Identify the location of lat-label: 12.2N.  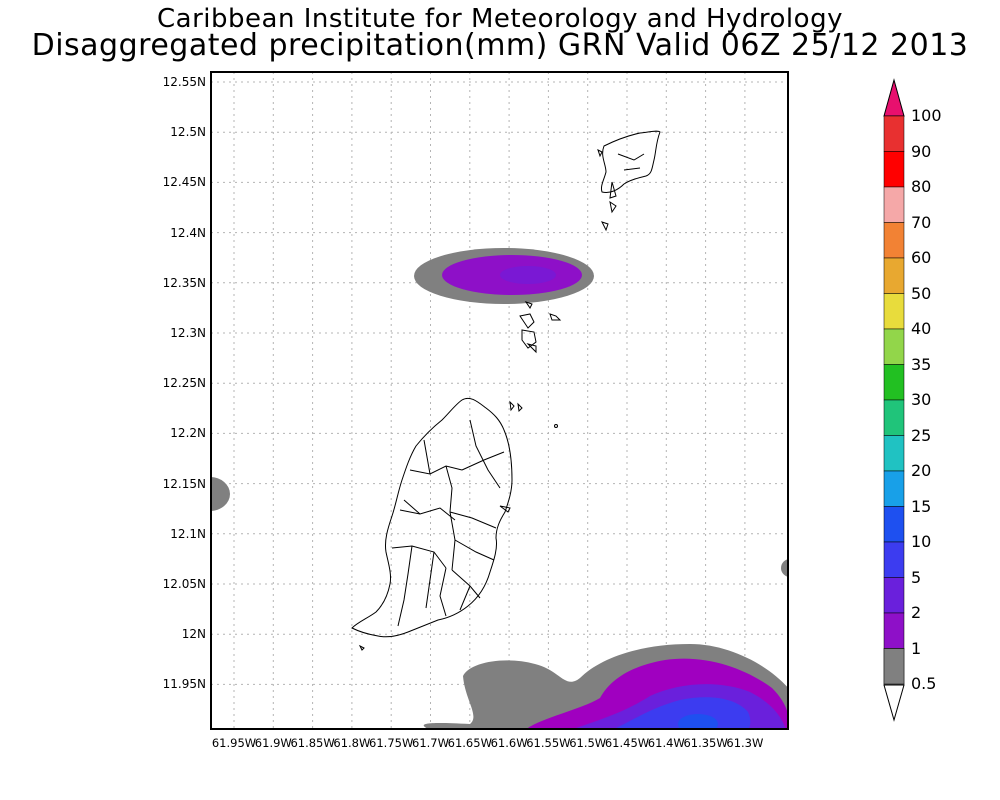
(188, 433).